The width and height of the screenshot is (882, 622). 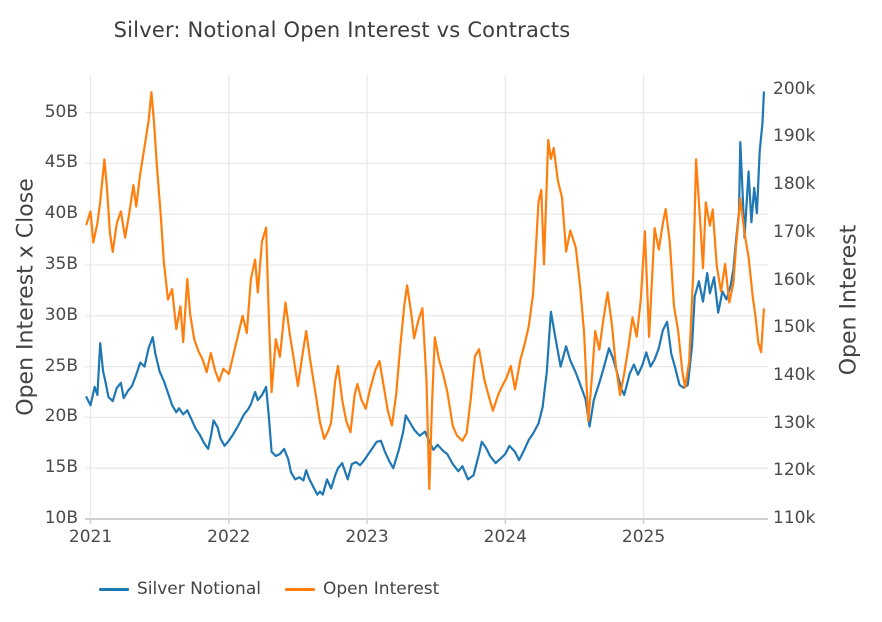 I want to click on legend: Silver Notional Open Interest, so click(x=269, y=589).